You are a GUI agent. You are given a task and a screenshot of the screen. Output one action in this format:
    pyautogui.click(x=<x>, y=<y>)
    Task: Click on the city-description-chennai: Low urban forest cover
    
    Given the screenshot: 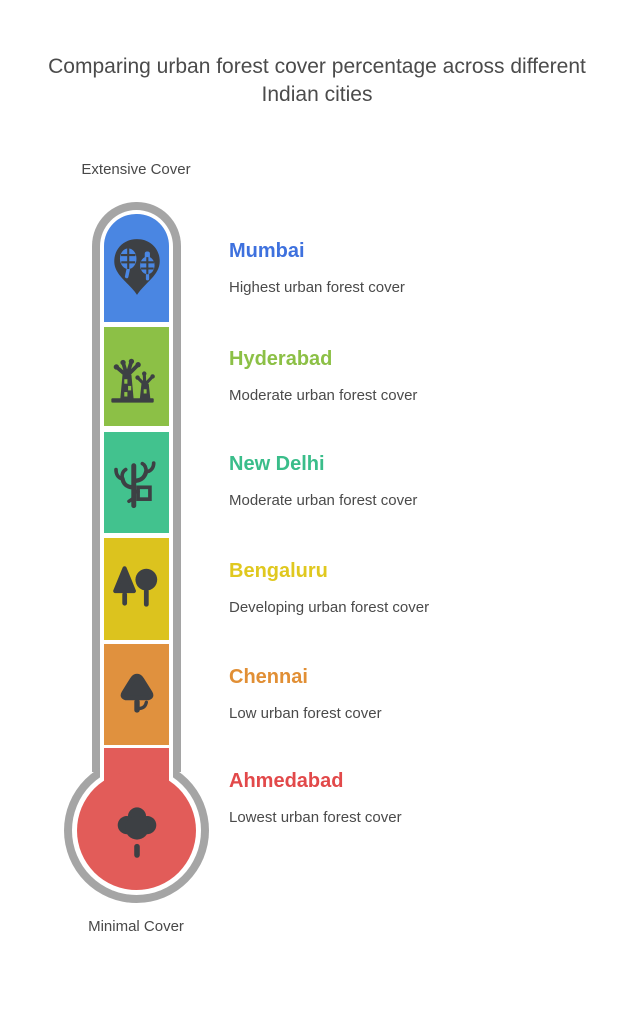 What is the action you would take?
    pyautogui.click(x=305, y=713)
    